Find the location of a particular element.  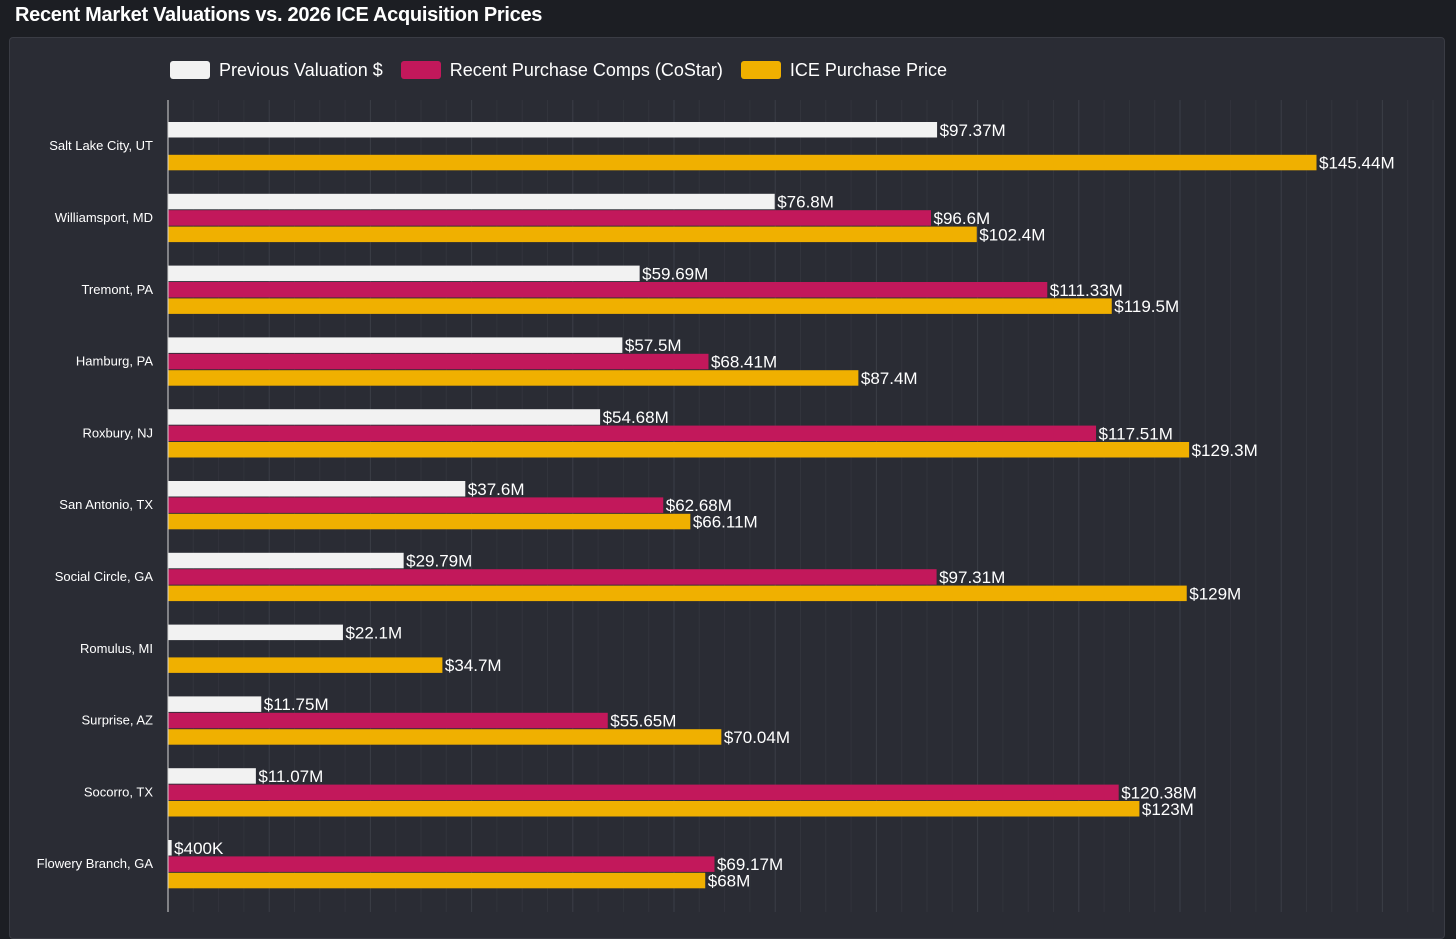

data-label: $76.8M is located at coordinates (805, 202).